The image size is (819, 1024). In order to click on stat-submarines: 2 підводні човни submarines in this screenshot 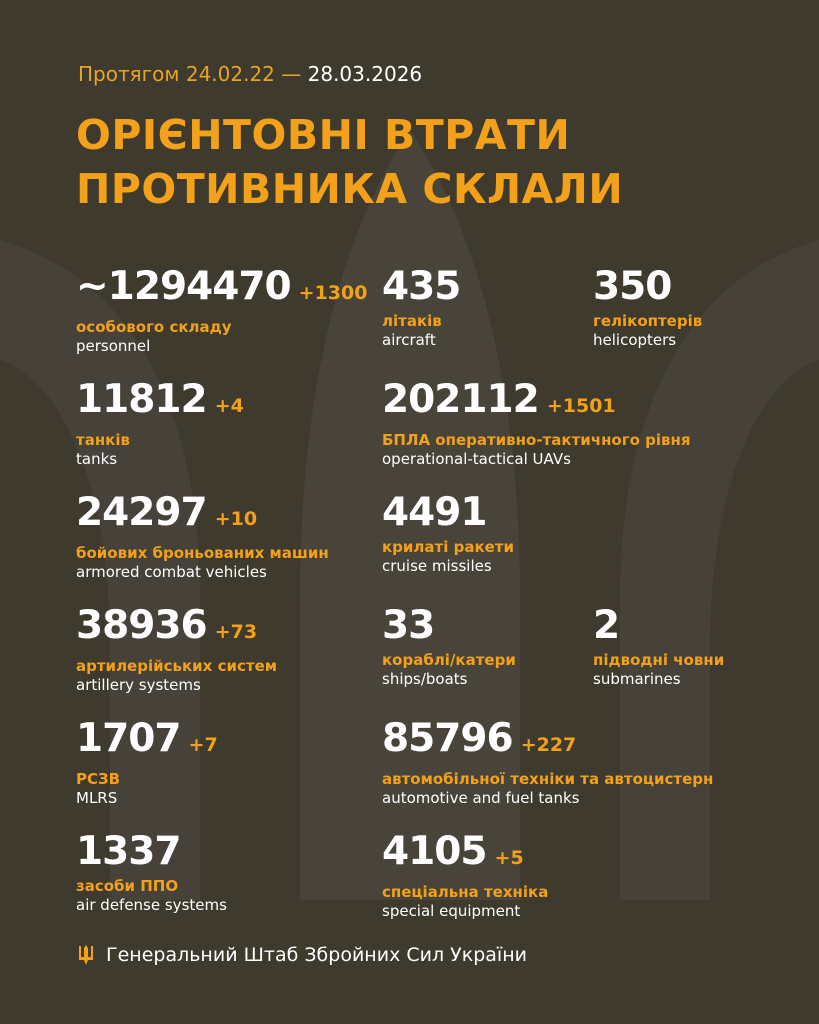, I will do `click(659, 646)`.